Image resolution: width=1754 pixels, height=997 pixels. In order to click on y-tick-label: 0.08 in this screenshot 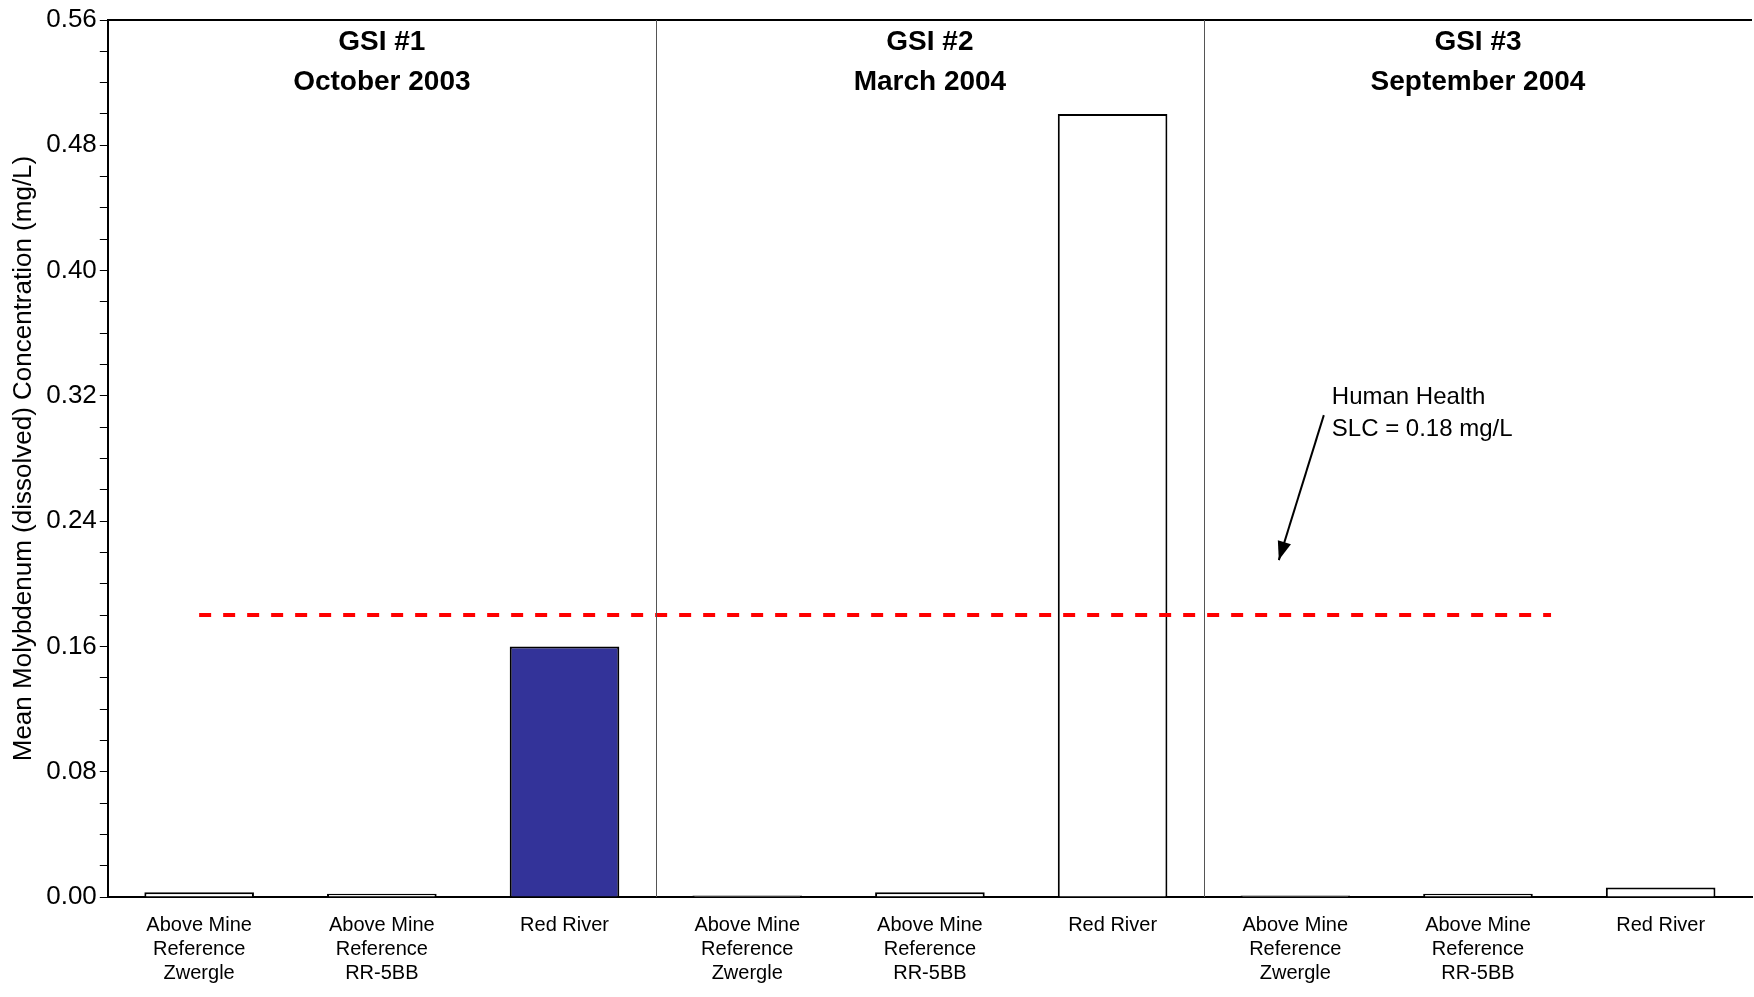, I will do `click(71, 769)`.